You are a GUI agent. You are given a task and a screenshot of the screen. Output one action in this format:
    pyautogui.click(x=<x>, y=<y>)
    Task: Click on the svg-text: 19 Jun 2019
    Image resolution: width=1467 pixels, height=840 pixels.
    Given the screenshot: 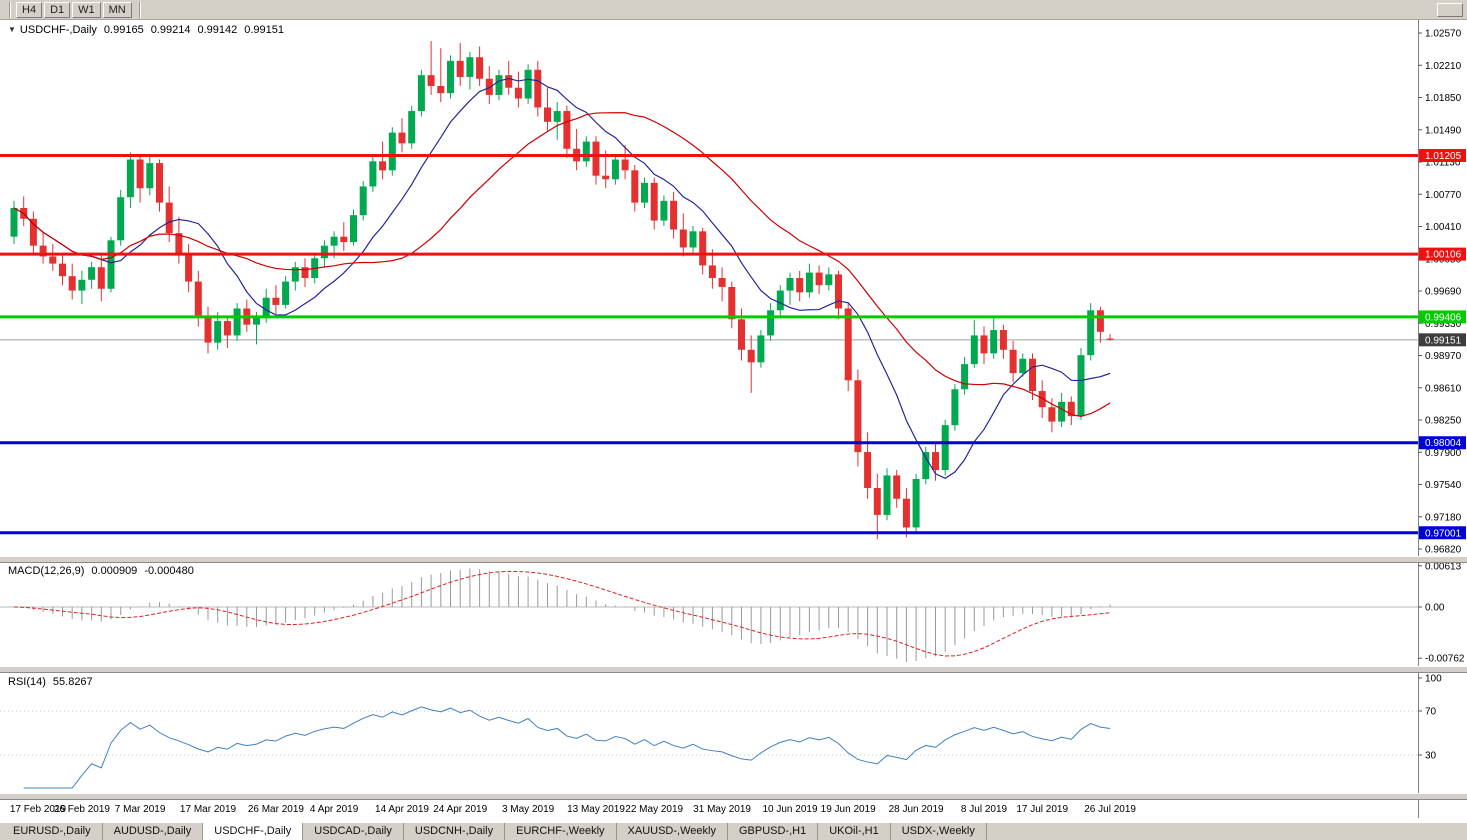 What is the action you would take?
    pyautogui.click(x=848, y=809)
    